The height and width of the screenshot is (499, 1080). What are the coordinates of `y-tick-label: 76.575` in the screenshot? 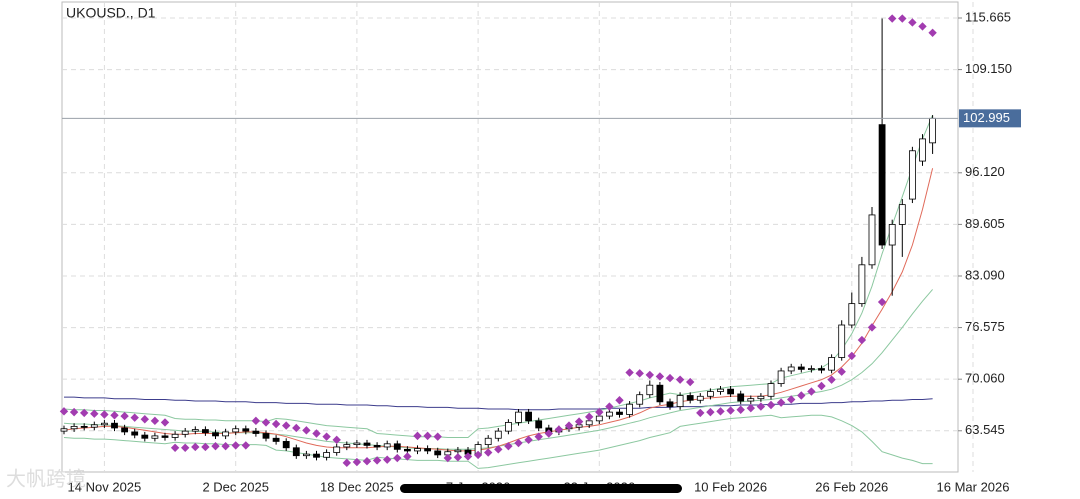 It's located at (985, 326).